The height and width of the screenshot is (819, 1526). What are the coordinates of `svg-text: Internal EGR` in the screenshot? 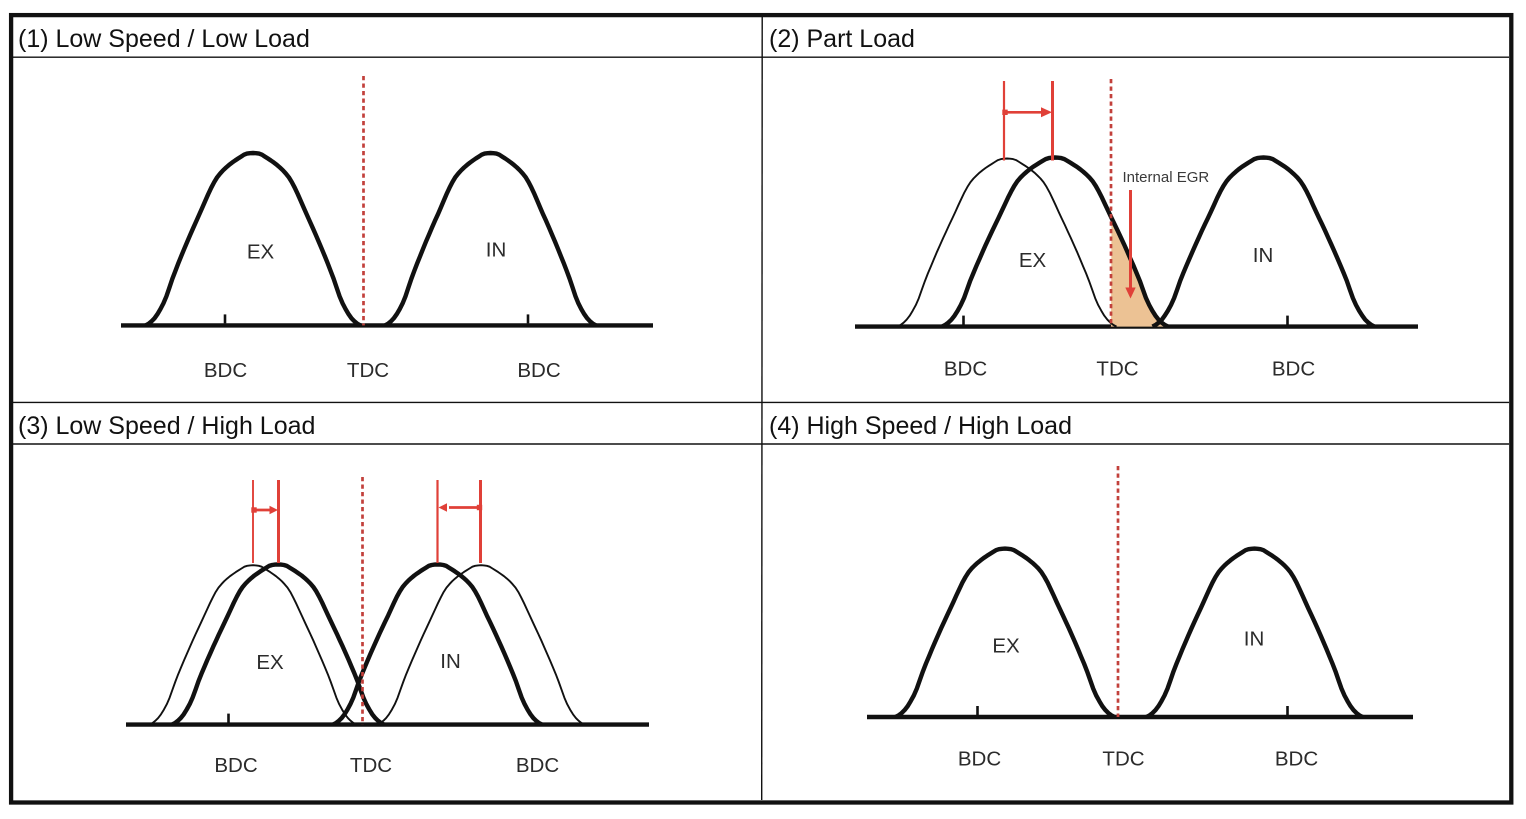 It's located at (1166, 177).